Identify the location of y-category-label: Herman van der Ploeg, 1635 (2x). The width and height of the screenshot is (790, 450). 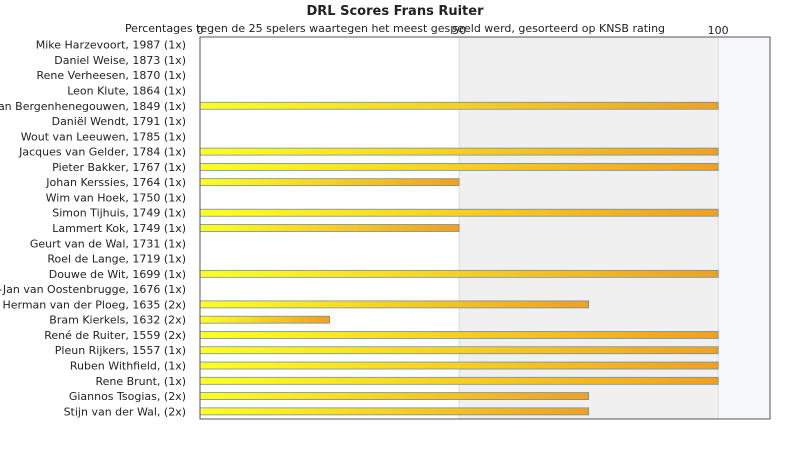
(94, 304).